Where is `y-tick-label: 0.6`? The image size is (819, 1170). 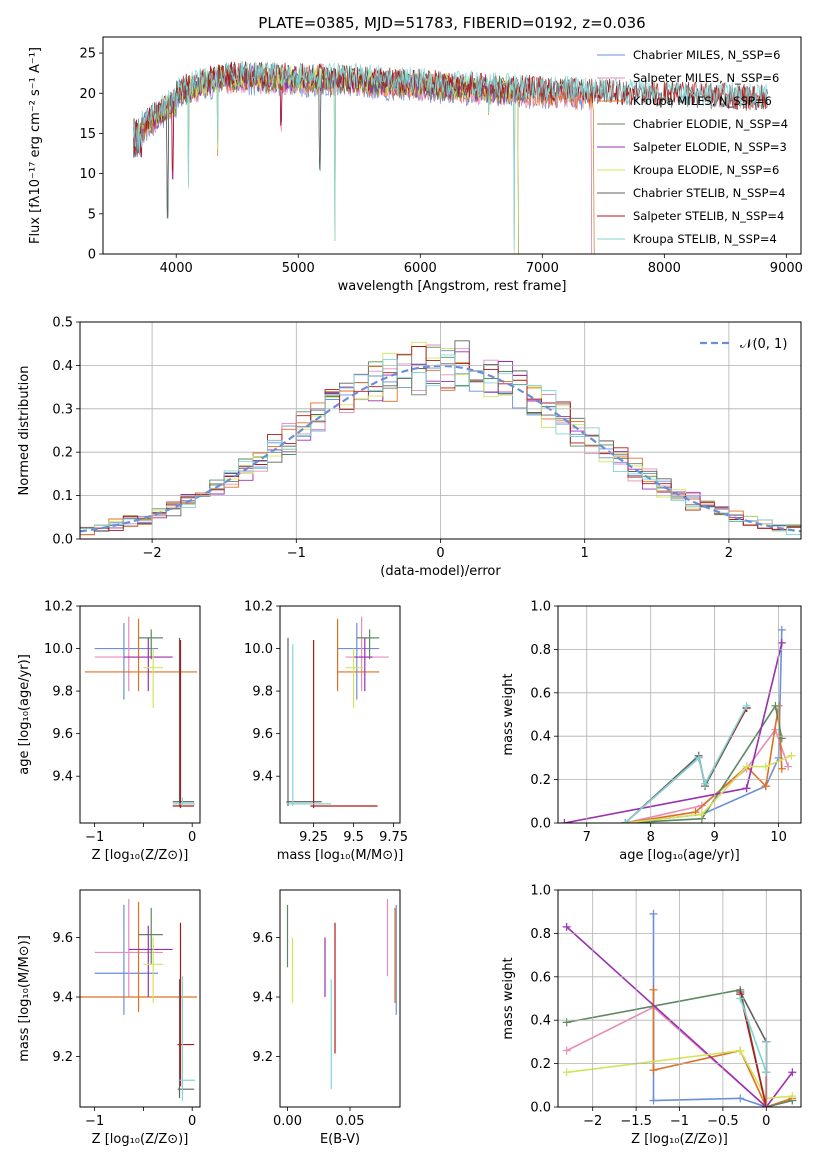 y-tick-label: 0.6 is located at coordinates (540, 693).